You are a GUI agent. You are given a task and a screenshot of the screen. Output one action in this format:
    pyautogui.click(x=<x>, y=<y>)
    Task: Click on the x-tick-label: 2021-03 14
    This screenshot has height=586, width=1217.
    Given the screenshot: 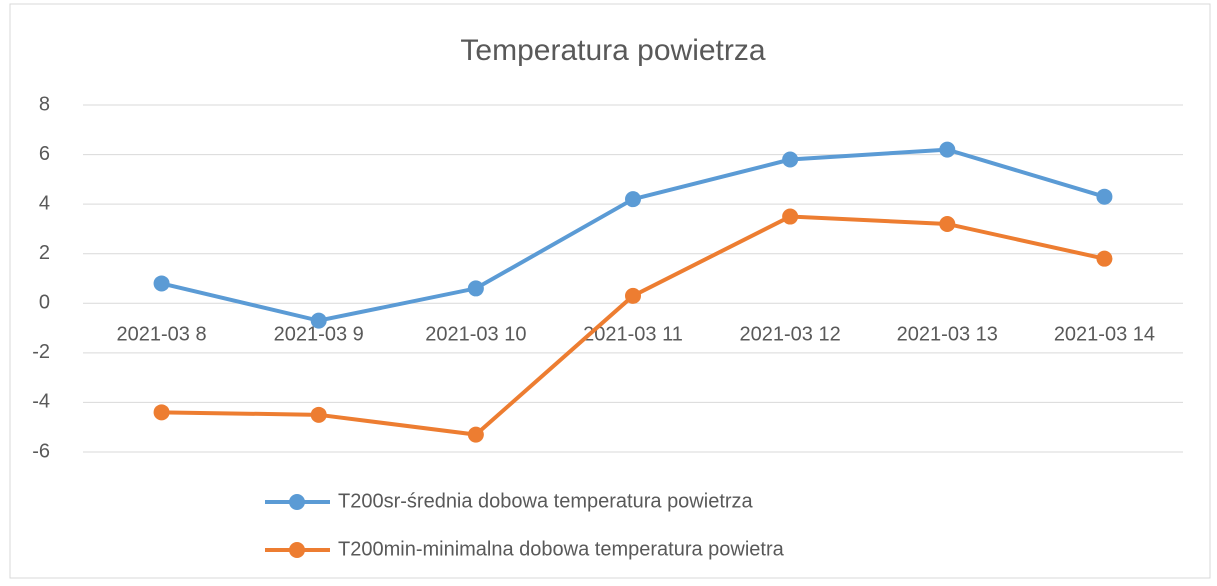 What is the action you would take?
    pyautogui.click(x=1104, y=335)
    